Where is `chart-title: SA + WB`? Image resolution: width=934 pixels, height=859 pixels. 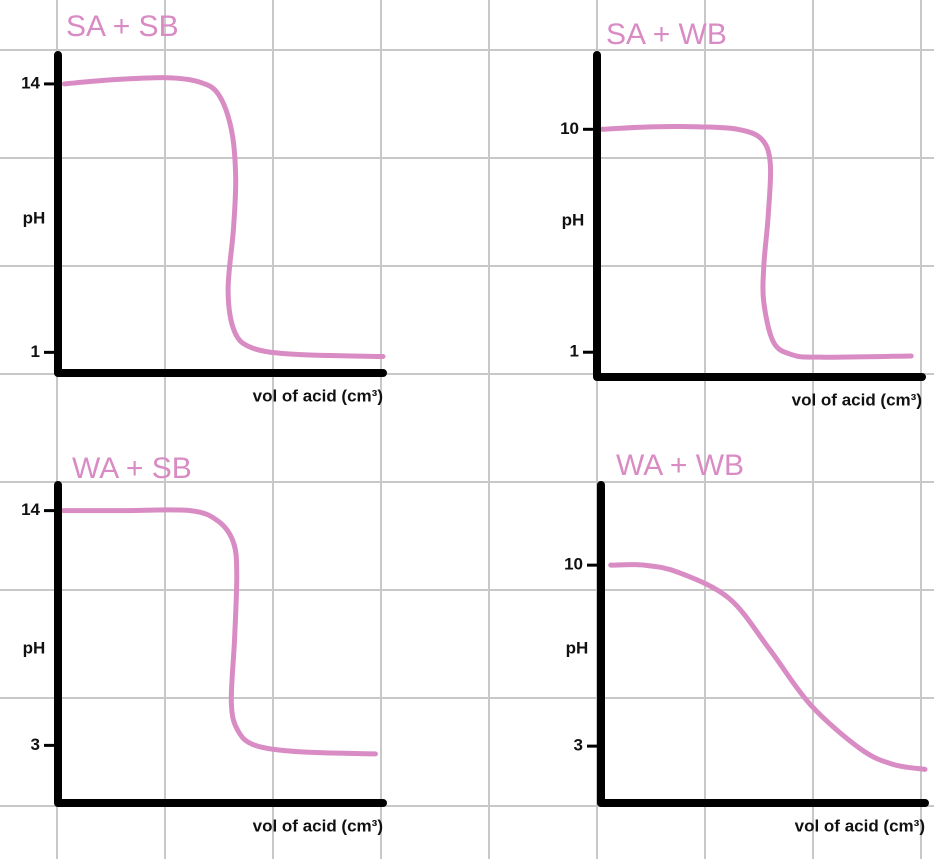
chart-title: SA + WB is located at coordinates (666, 34).